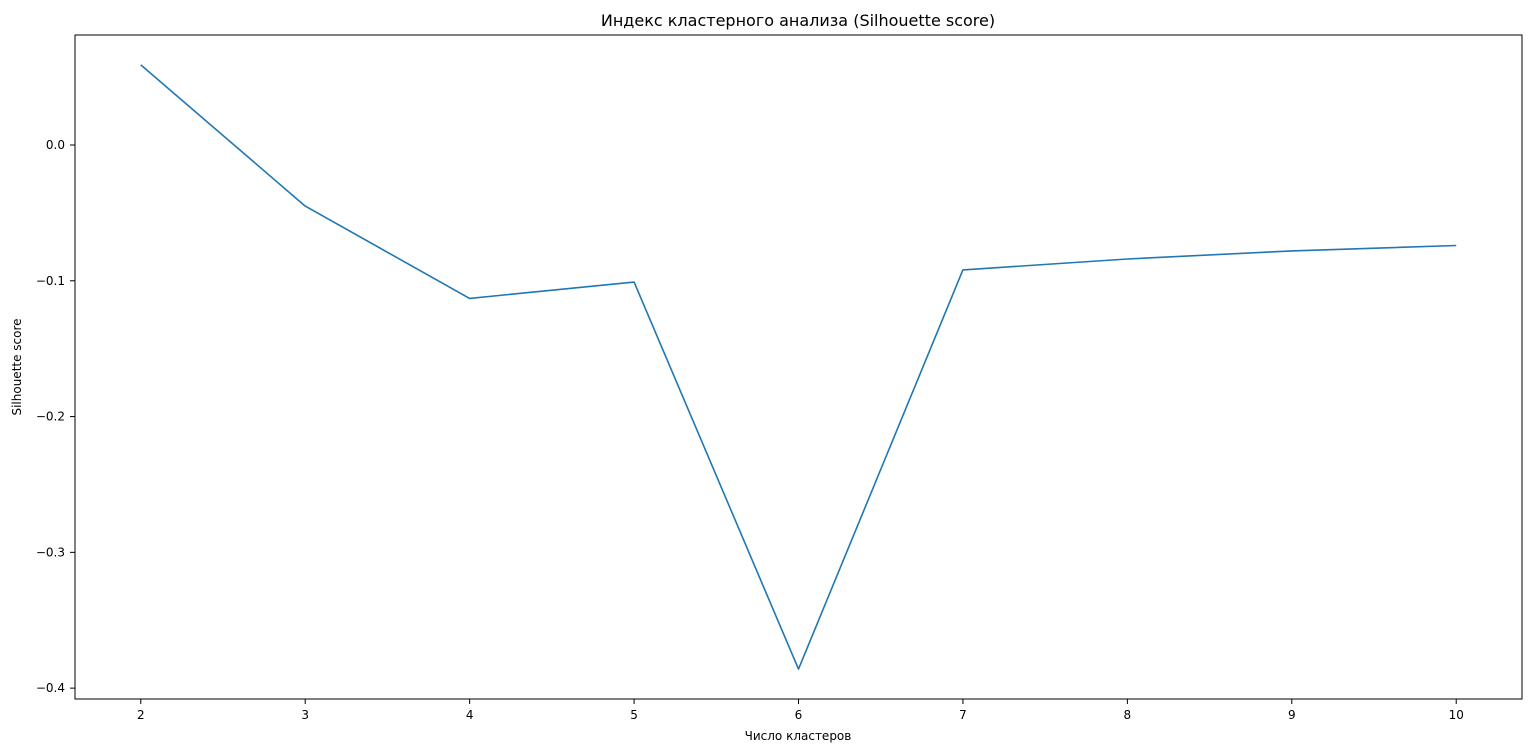 The width and height of the screenshot is (1536, 754). Describe the element at coordinates (55, 145) in the screenshot. I see `y-tick-label: 0.0` at that location.